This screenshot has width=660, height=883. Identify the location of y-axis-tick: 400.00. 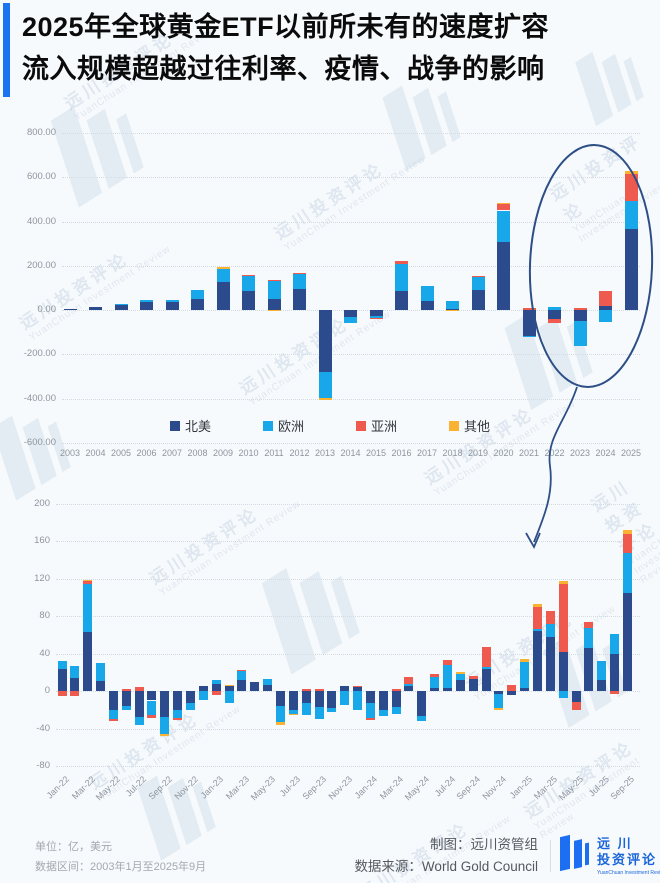
(41, 221).